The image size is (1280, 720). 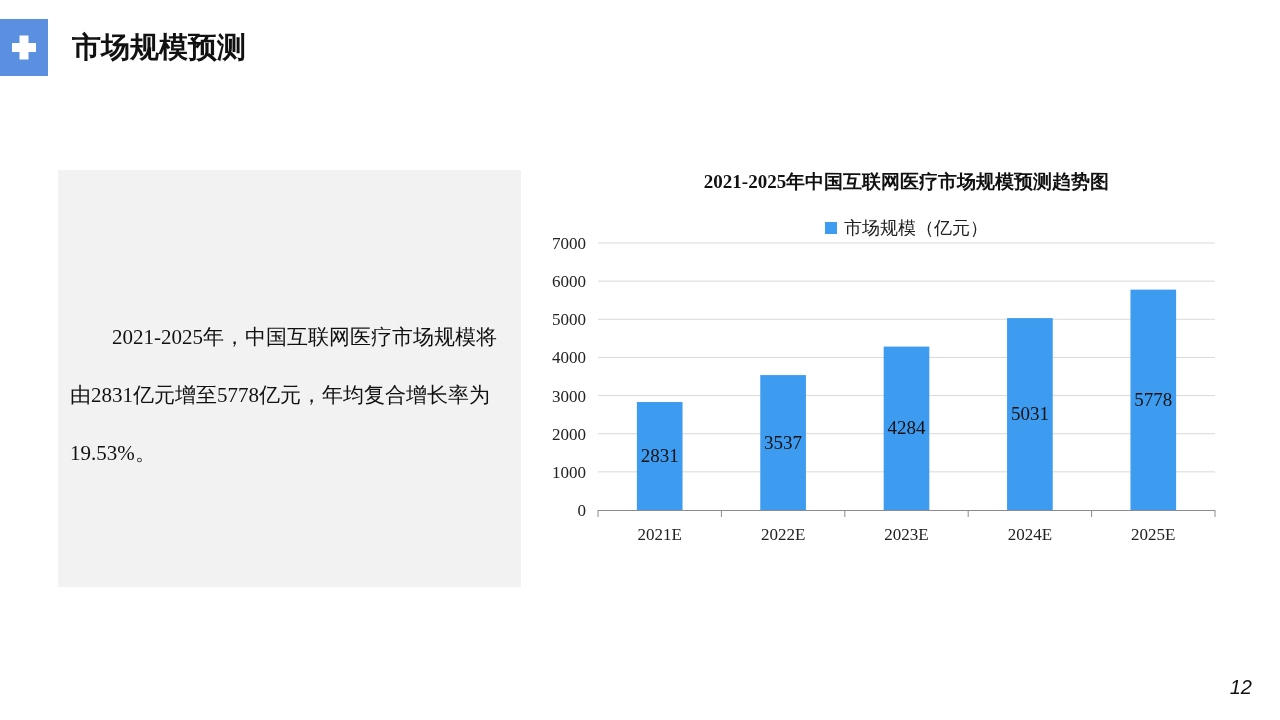 I want to click on data-label: 2831, so click(x=659, y=456).